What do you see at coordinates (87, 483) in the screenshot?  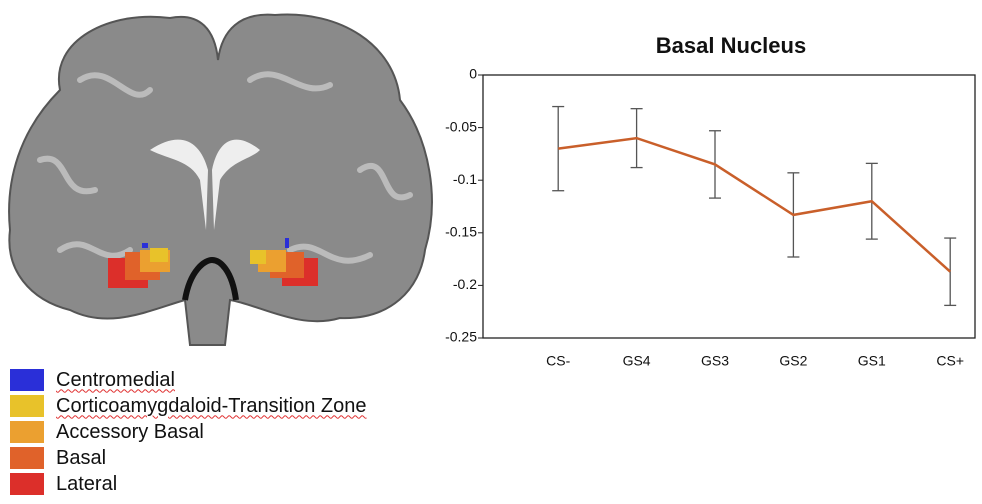 I see `legend-label: Lateral` at bounding box center [87, 483].